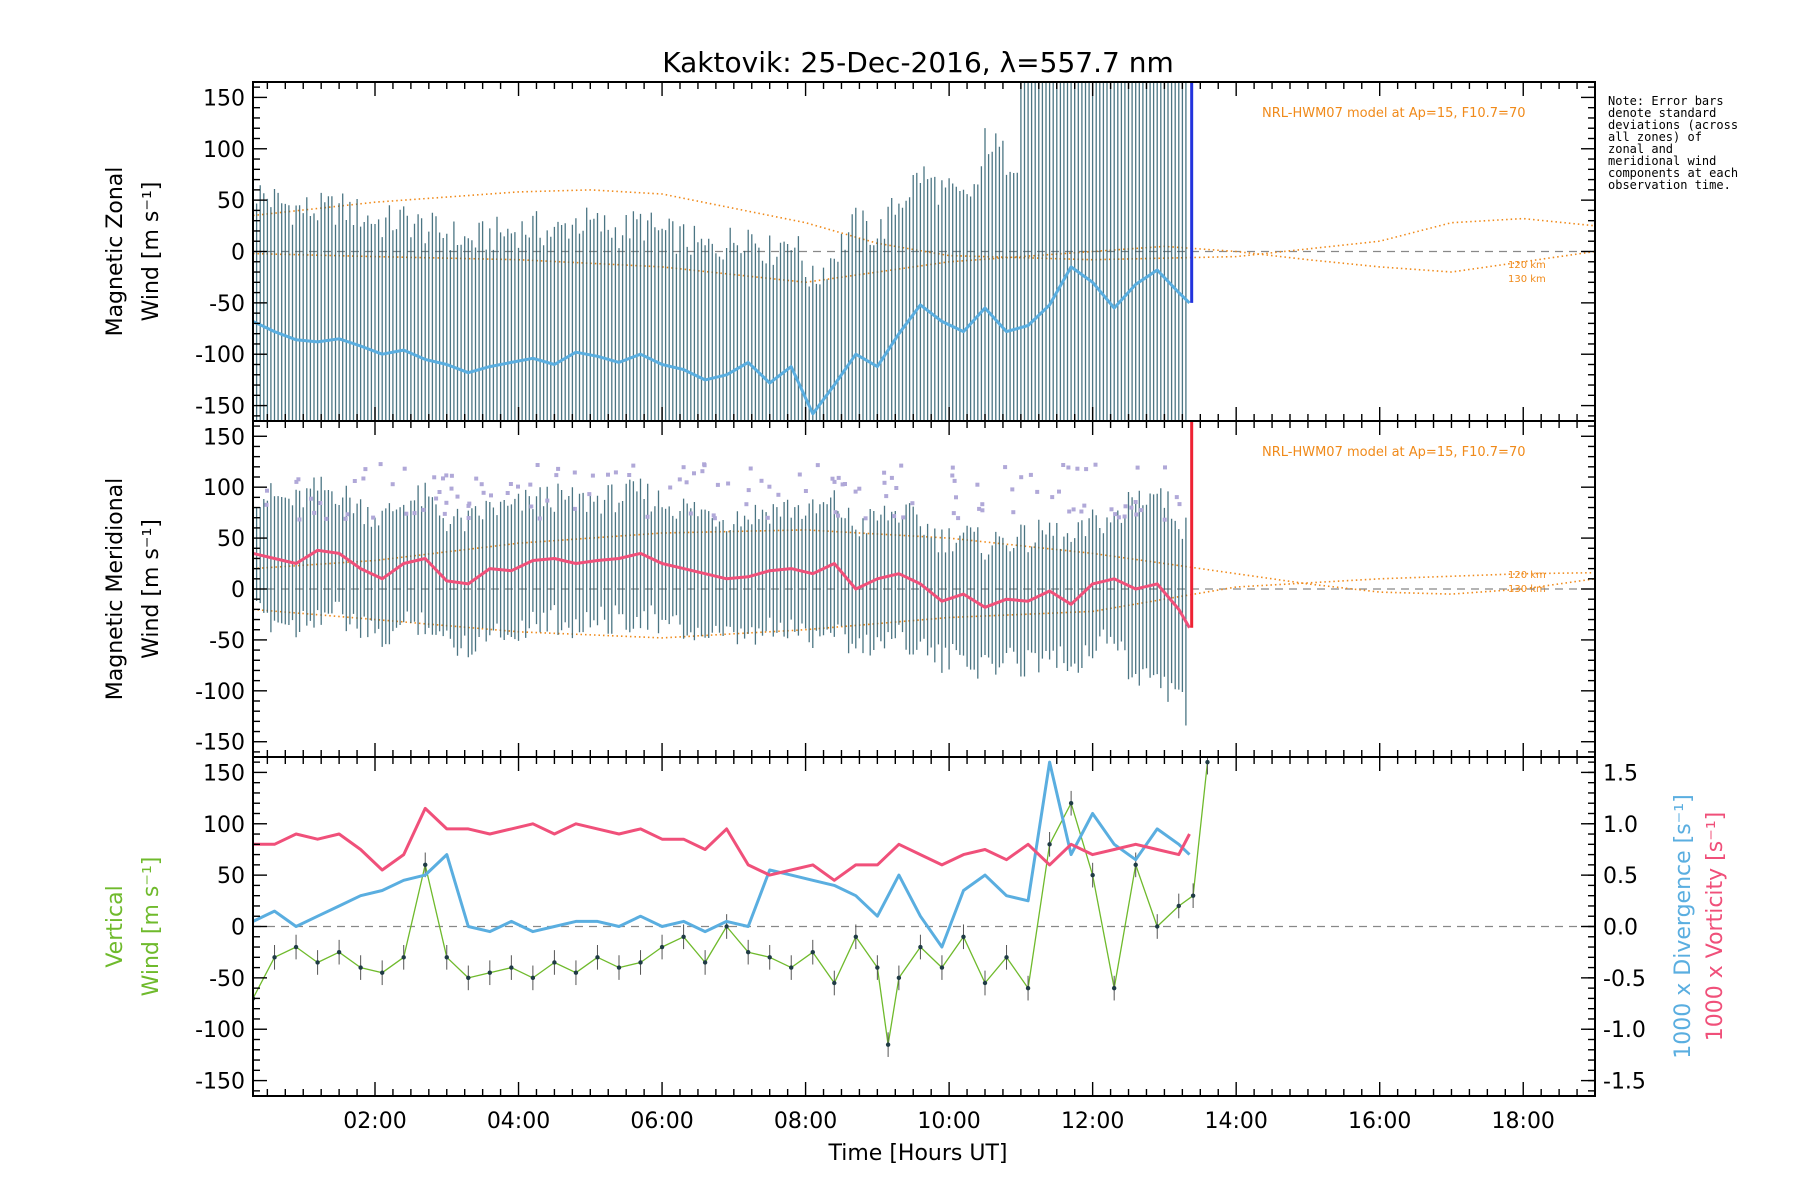  Describe the element at coordinates (1624, 1082) in the screenshot. I see `y2-tick-label: -1.5` at that location.